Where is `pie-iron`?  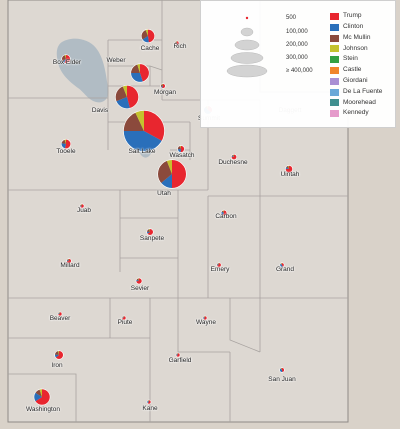 pie-iron is located at coordinates (59, 355).